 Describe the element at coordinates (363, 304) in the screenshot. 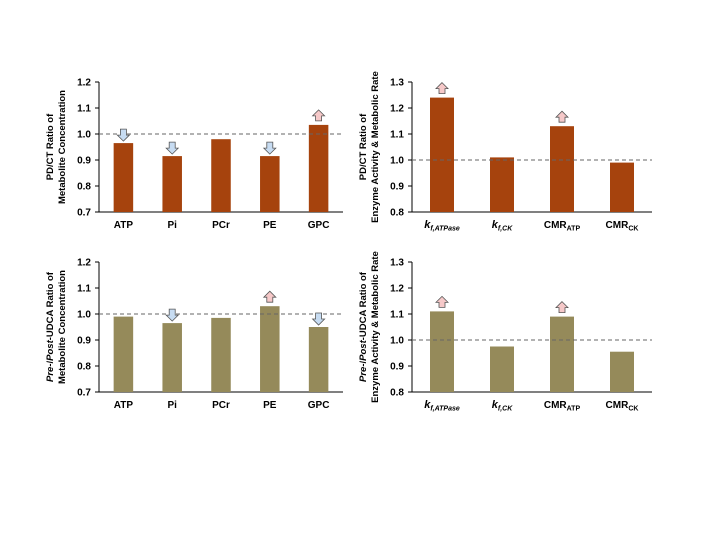

I see `y-axis-title-rest: UDCA Ratio of` at that location.